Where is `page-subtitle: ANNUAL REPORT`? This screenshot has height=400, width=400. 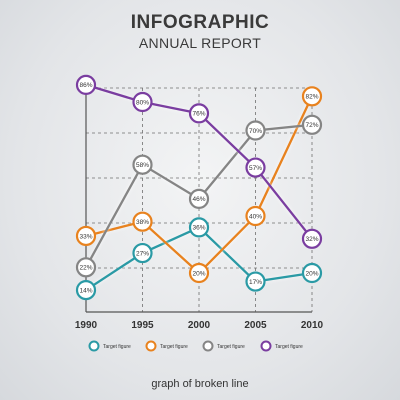
page-subtitle: ANNUAL REPORT is located at coordinates (200, 43).